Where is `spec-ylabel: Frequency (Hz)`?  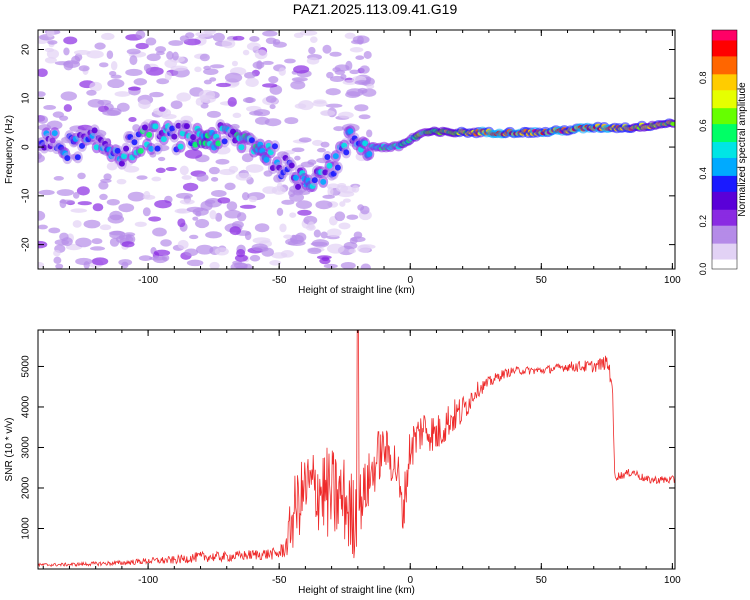
spec-ylabel: Frequency (Hz) is located at coordinates (9, 149).